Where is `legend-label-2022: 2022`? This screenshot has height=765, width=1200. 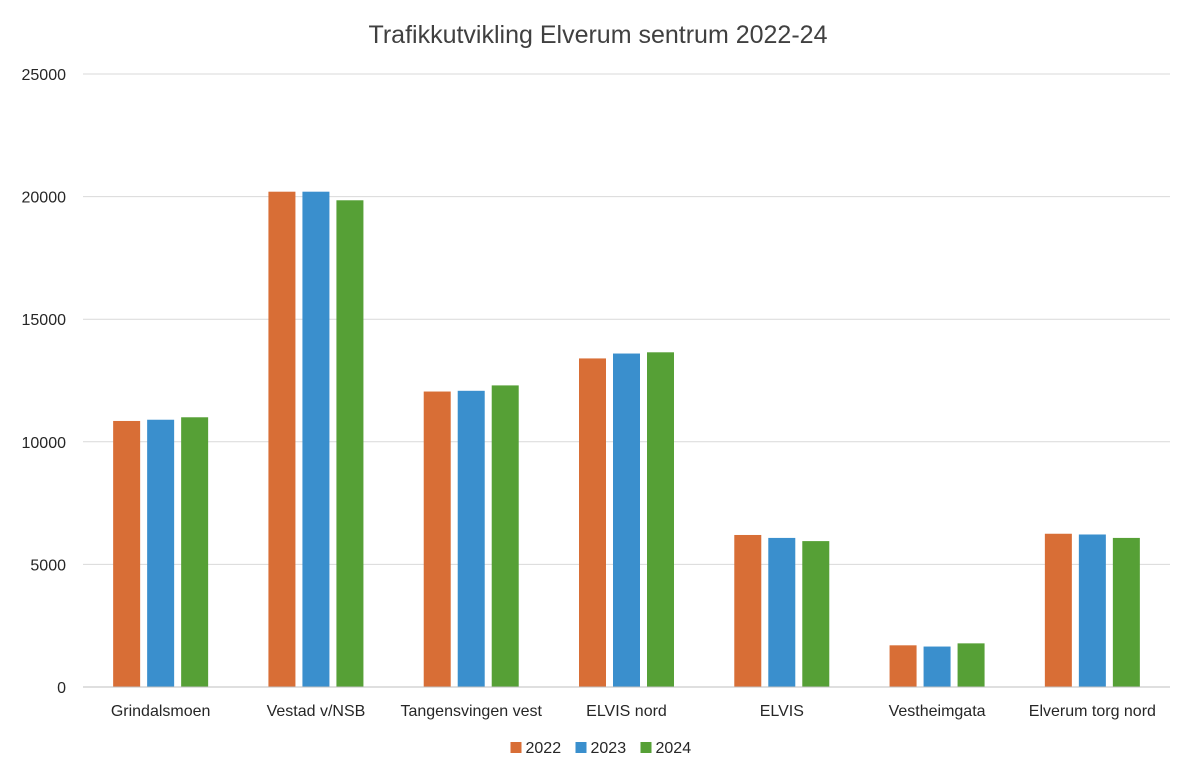 legend-label-2022: 2022 is located at coordinates (544, 748).